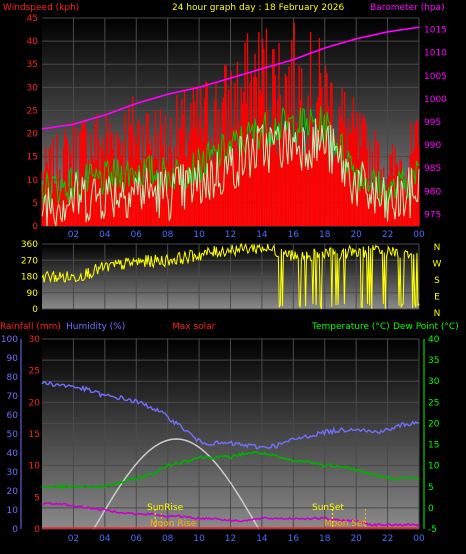  I want to click on wind-y-tick-label: 10, so click(33, 181).